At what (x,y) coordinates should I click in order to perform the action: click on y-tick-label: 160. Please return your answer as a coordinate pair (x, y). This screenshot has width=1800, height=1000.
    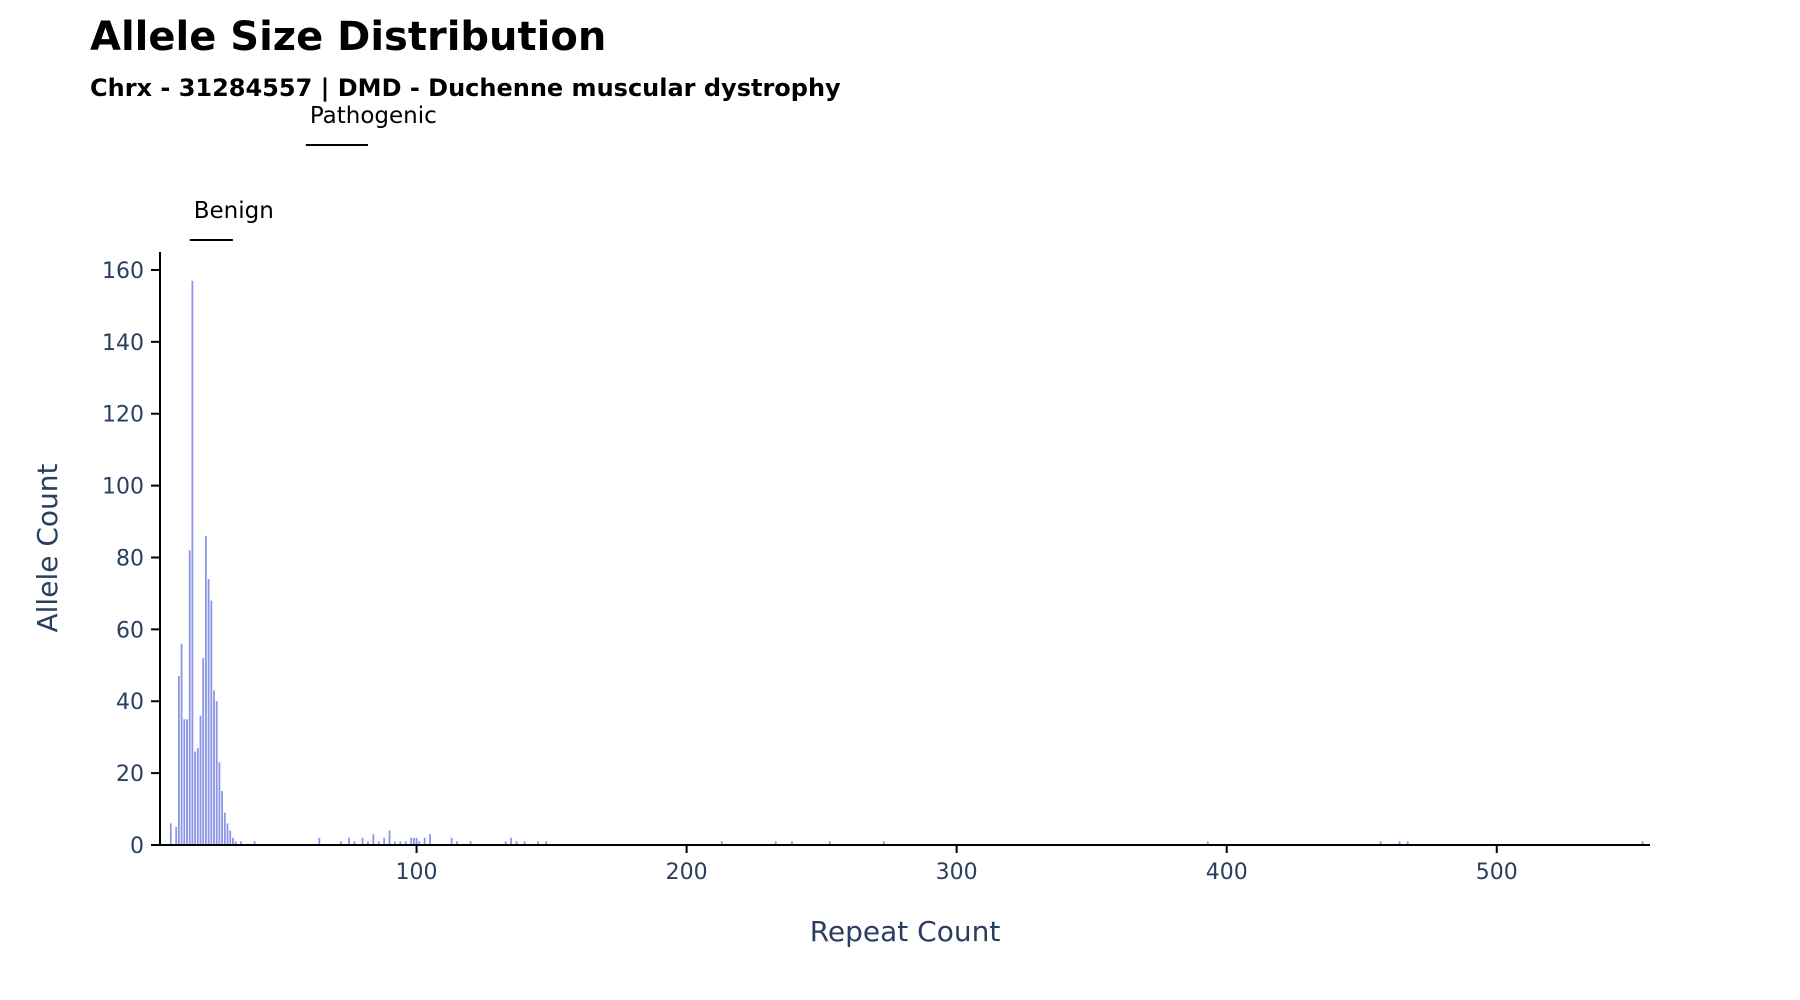
    Looking at the image, I should click on (123, 271).